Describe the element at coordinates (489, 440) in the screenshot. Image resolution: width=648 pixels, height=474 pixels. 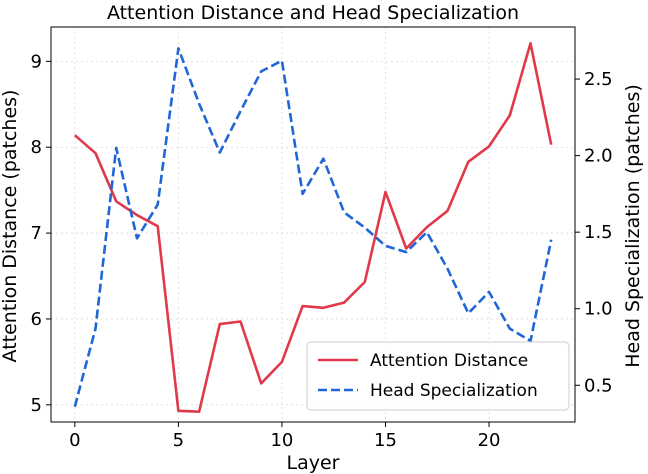
I see `x-tick-label: 20` at that location.